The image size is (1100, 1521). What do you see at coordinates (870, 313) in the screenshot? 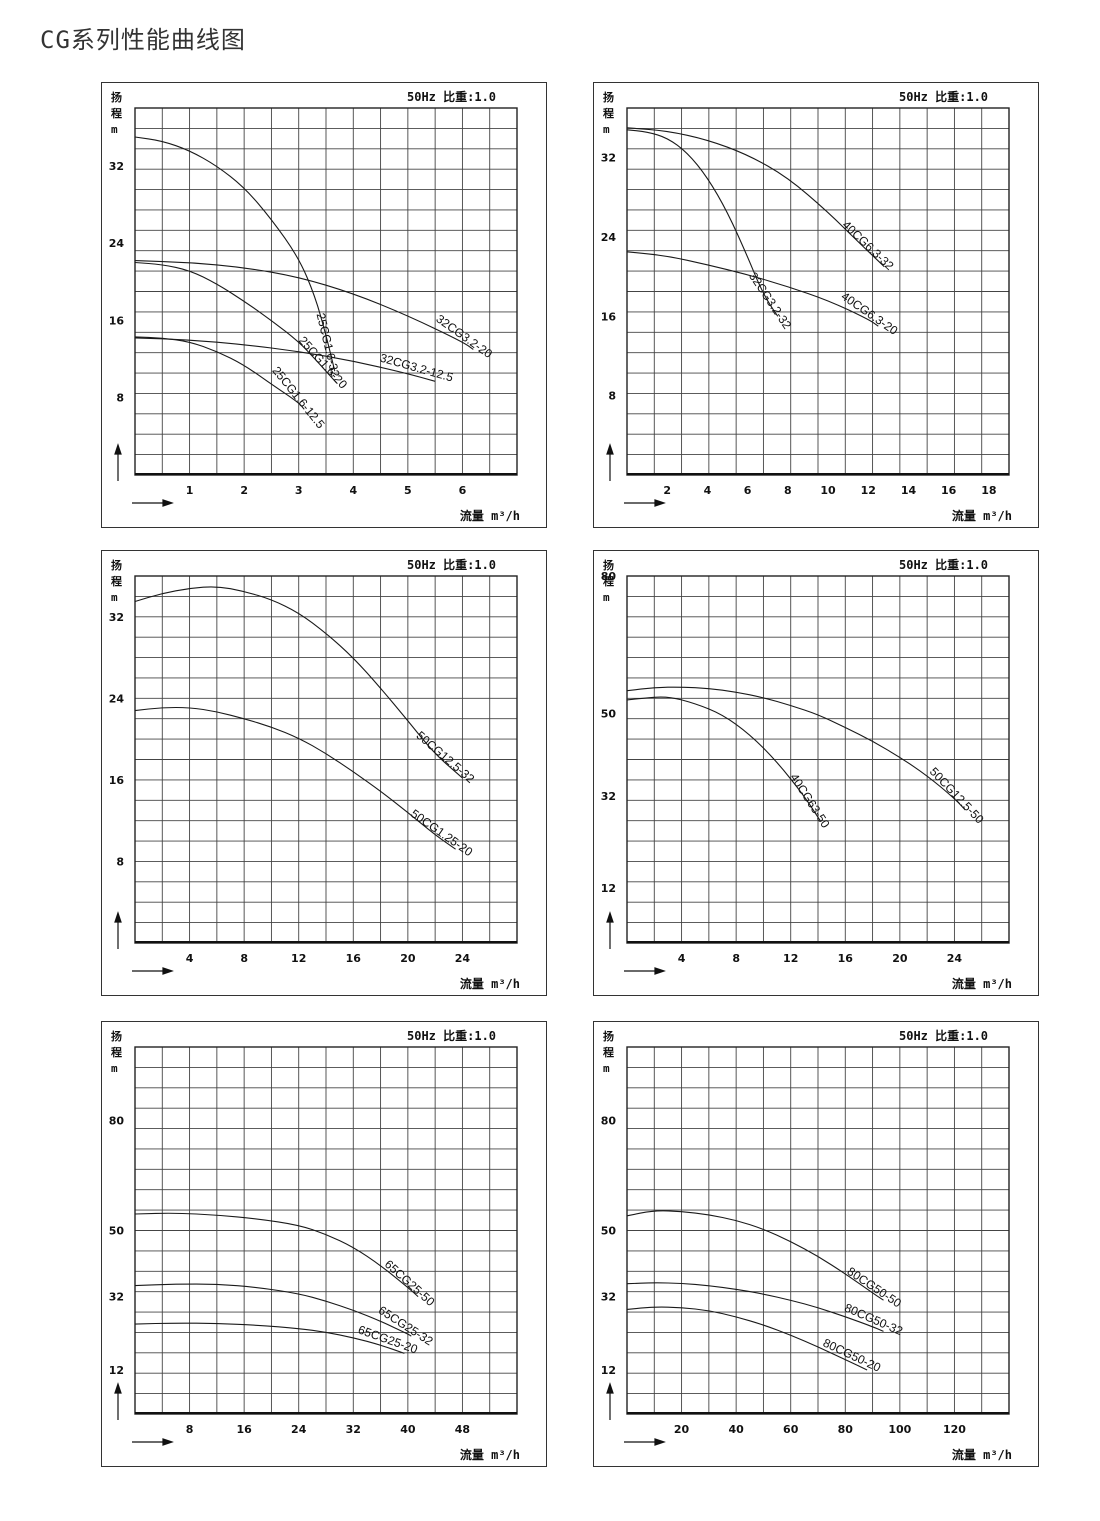
I see `series-label: 40CG6.3-20` at bounding box center [870, 313].